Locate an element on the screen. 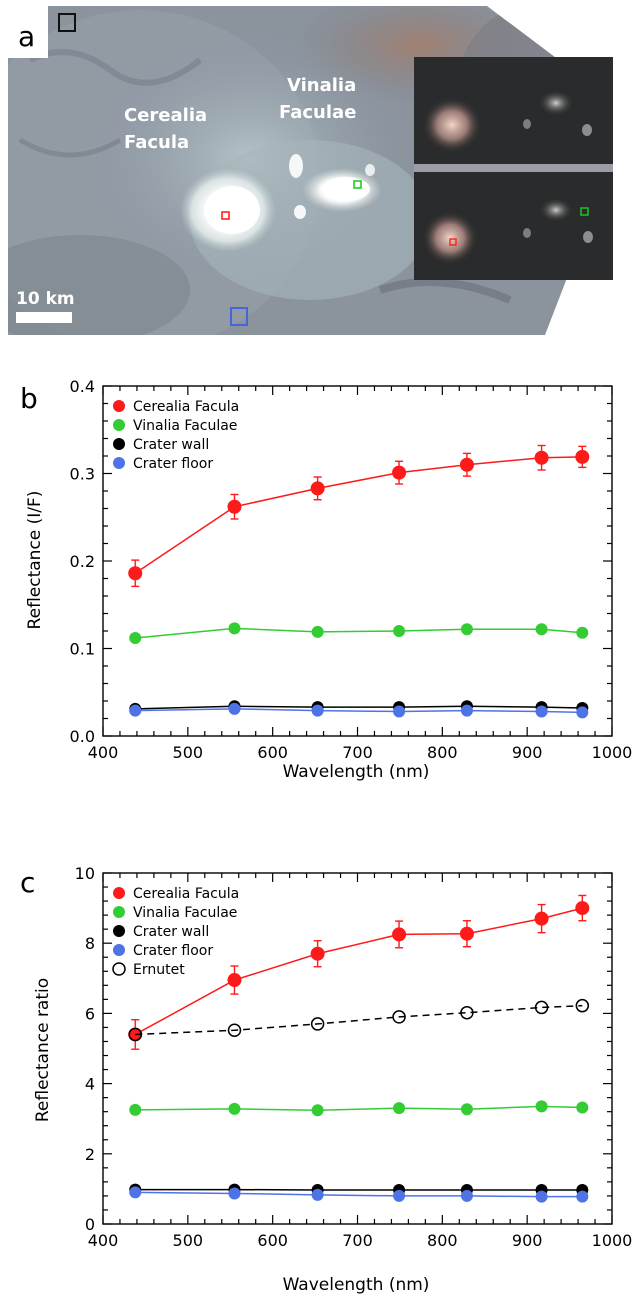 Image resolution: width=641 pixels, height=1298 pixels. inset-vinalia-box is located at coordinates (584, 211).